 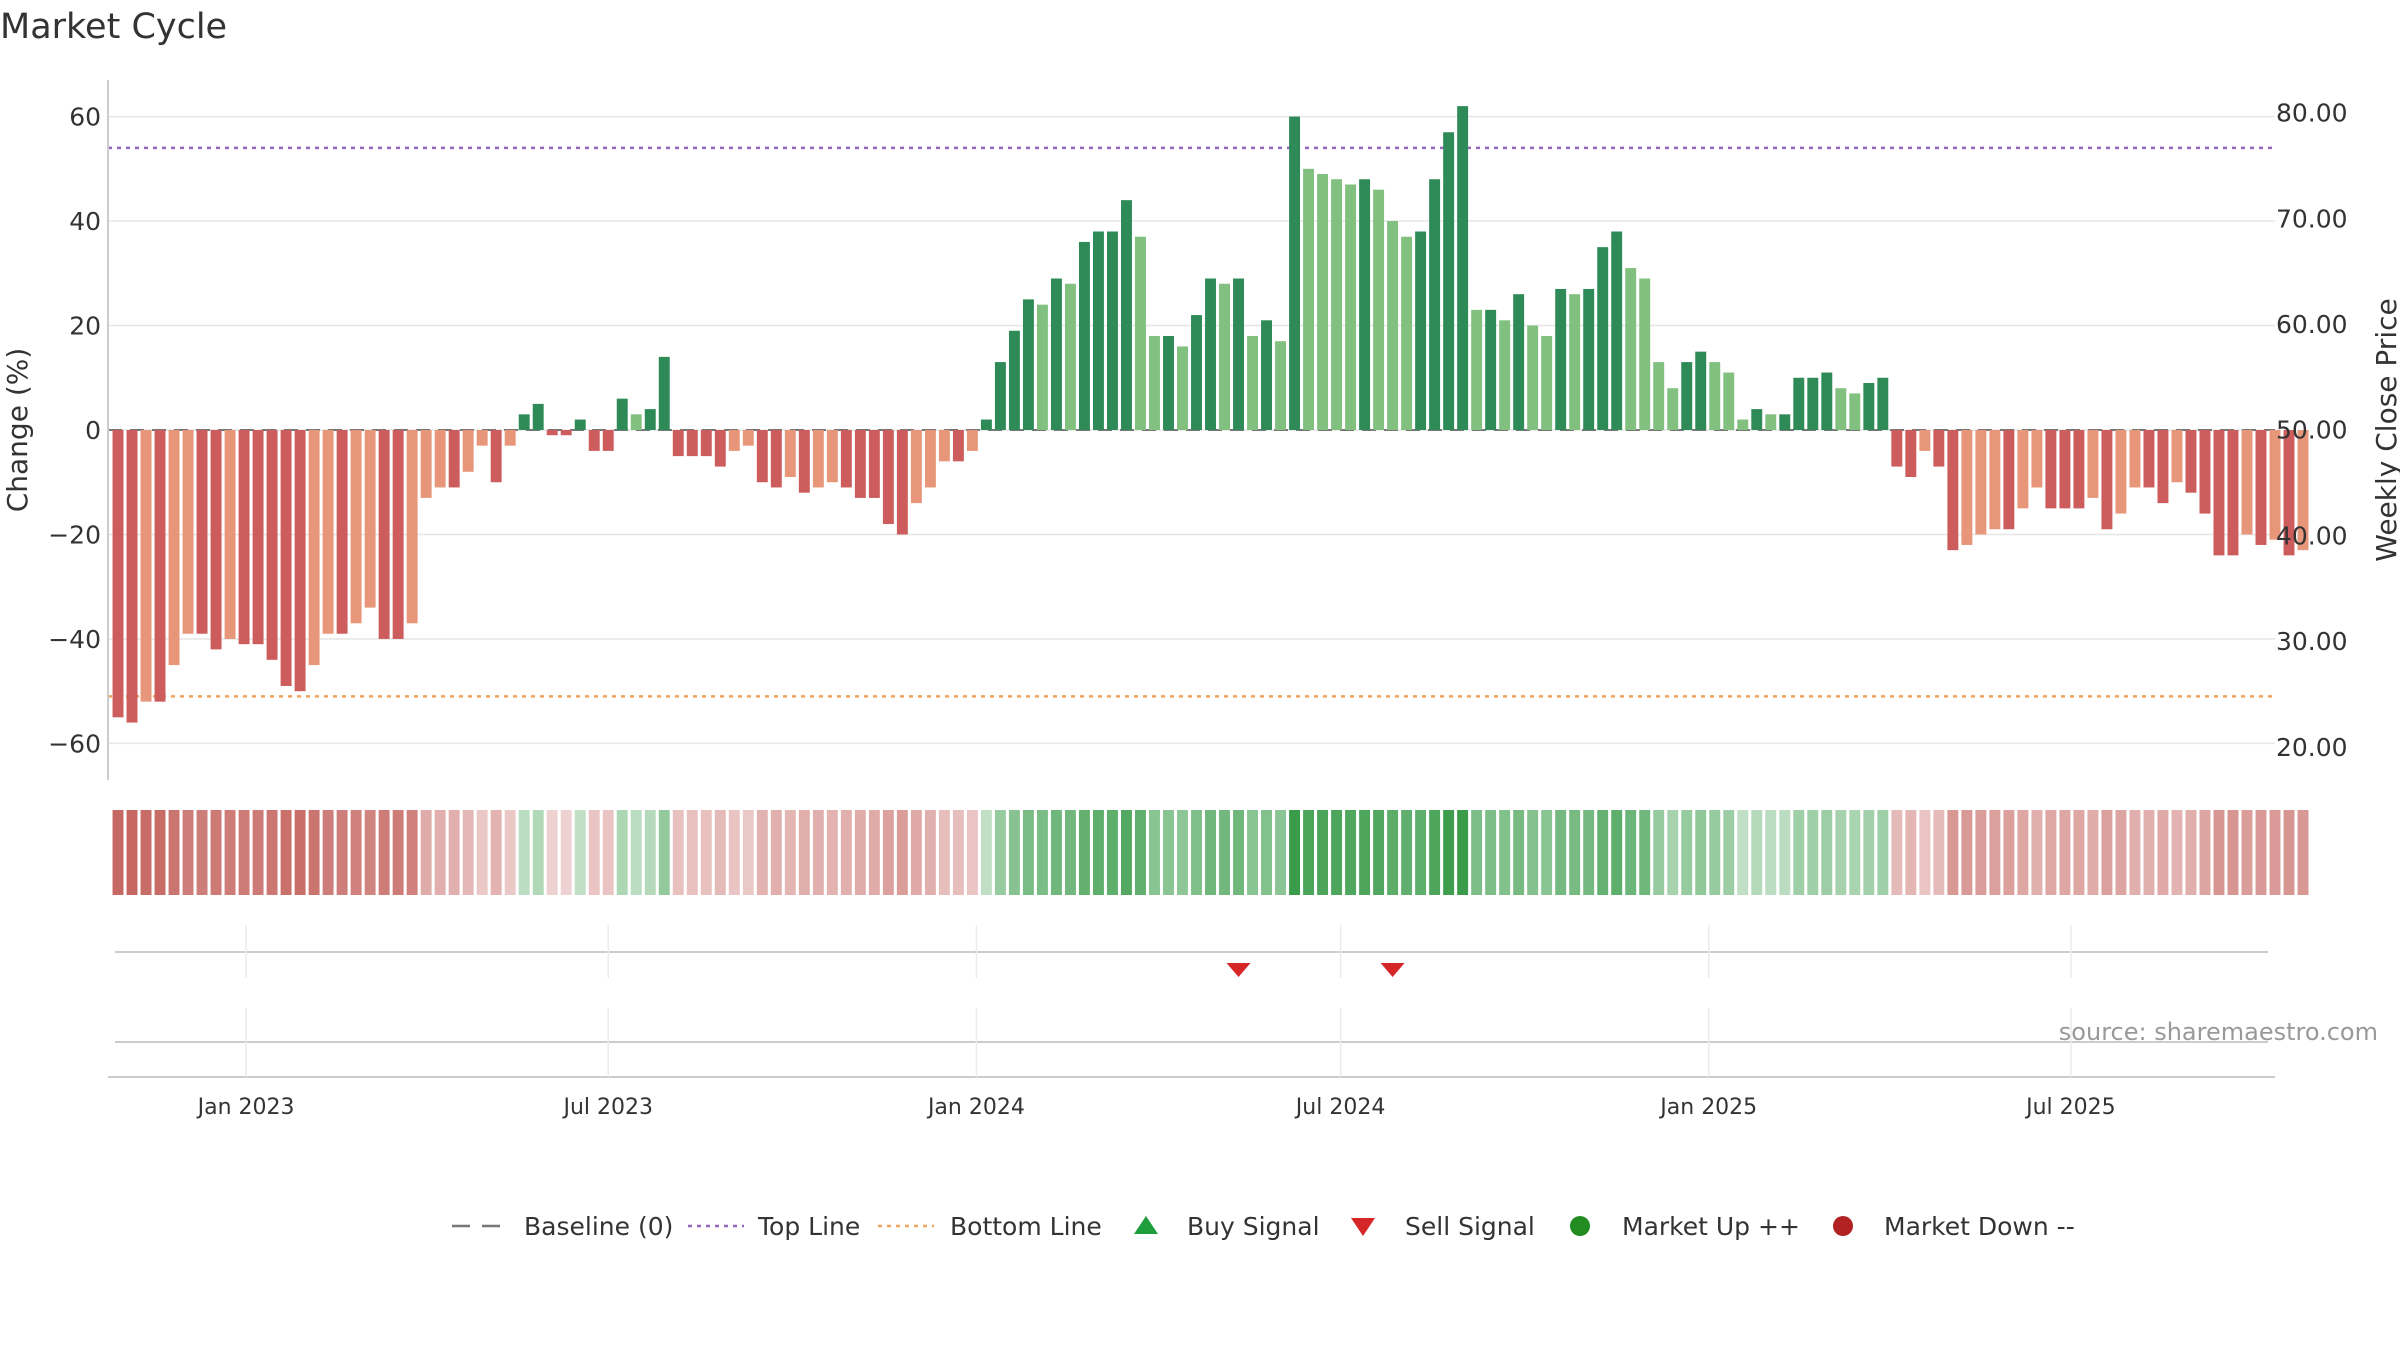 What do you see at coordinates (1340, 1107) in the screenshot?
I see `x-tick-label: Jul 2024` at bounding box center [1340, 1107].